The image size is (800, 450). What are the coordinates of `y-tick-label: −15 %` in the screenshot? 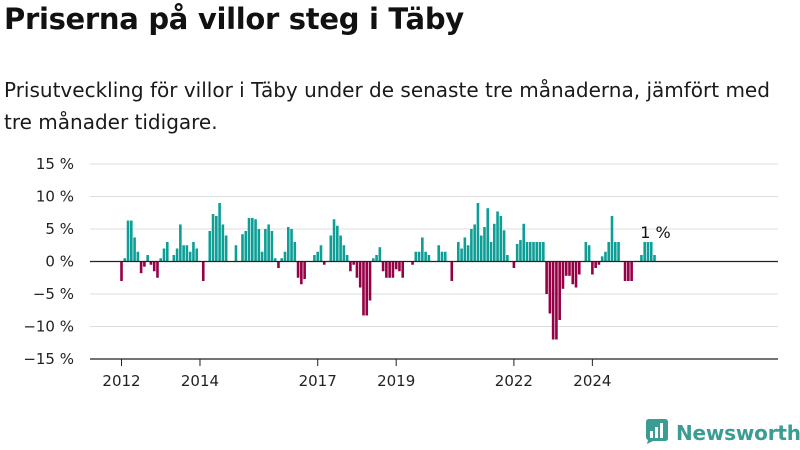 It's located at (48, 359).